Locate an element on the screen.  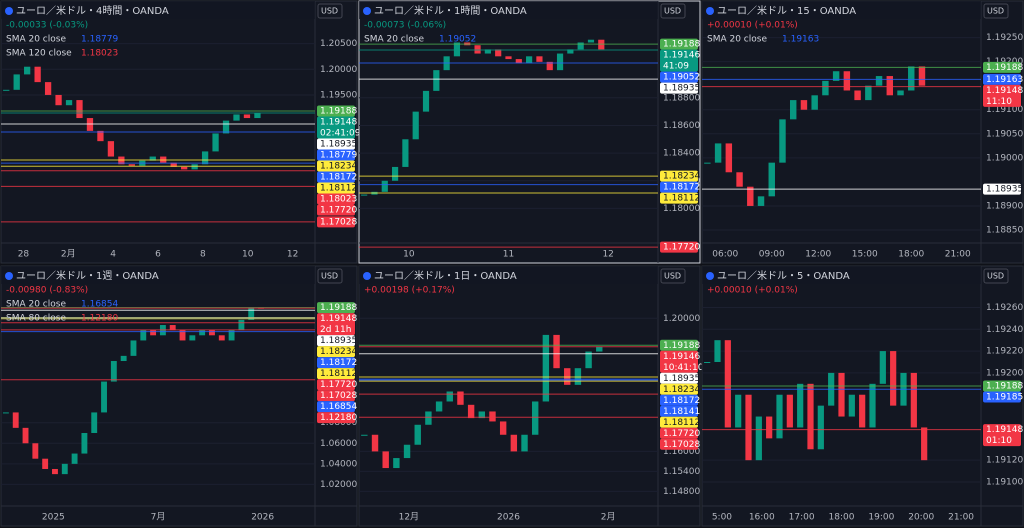
x-tick-label: 19:00 is located at coordinates (881, 518).